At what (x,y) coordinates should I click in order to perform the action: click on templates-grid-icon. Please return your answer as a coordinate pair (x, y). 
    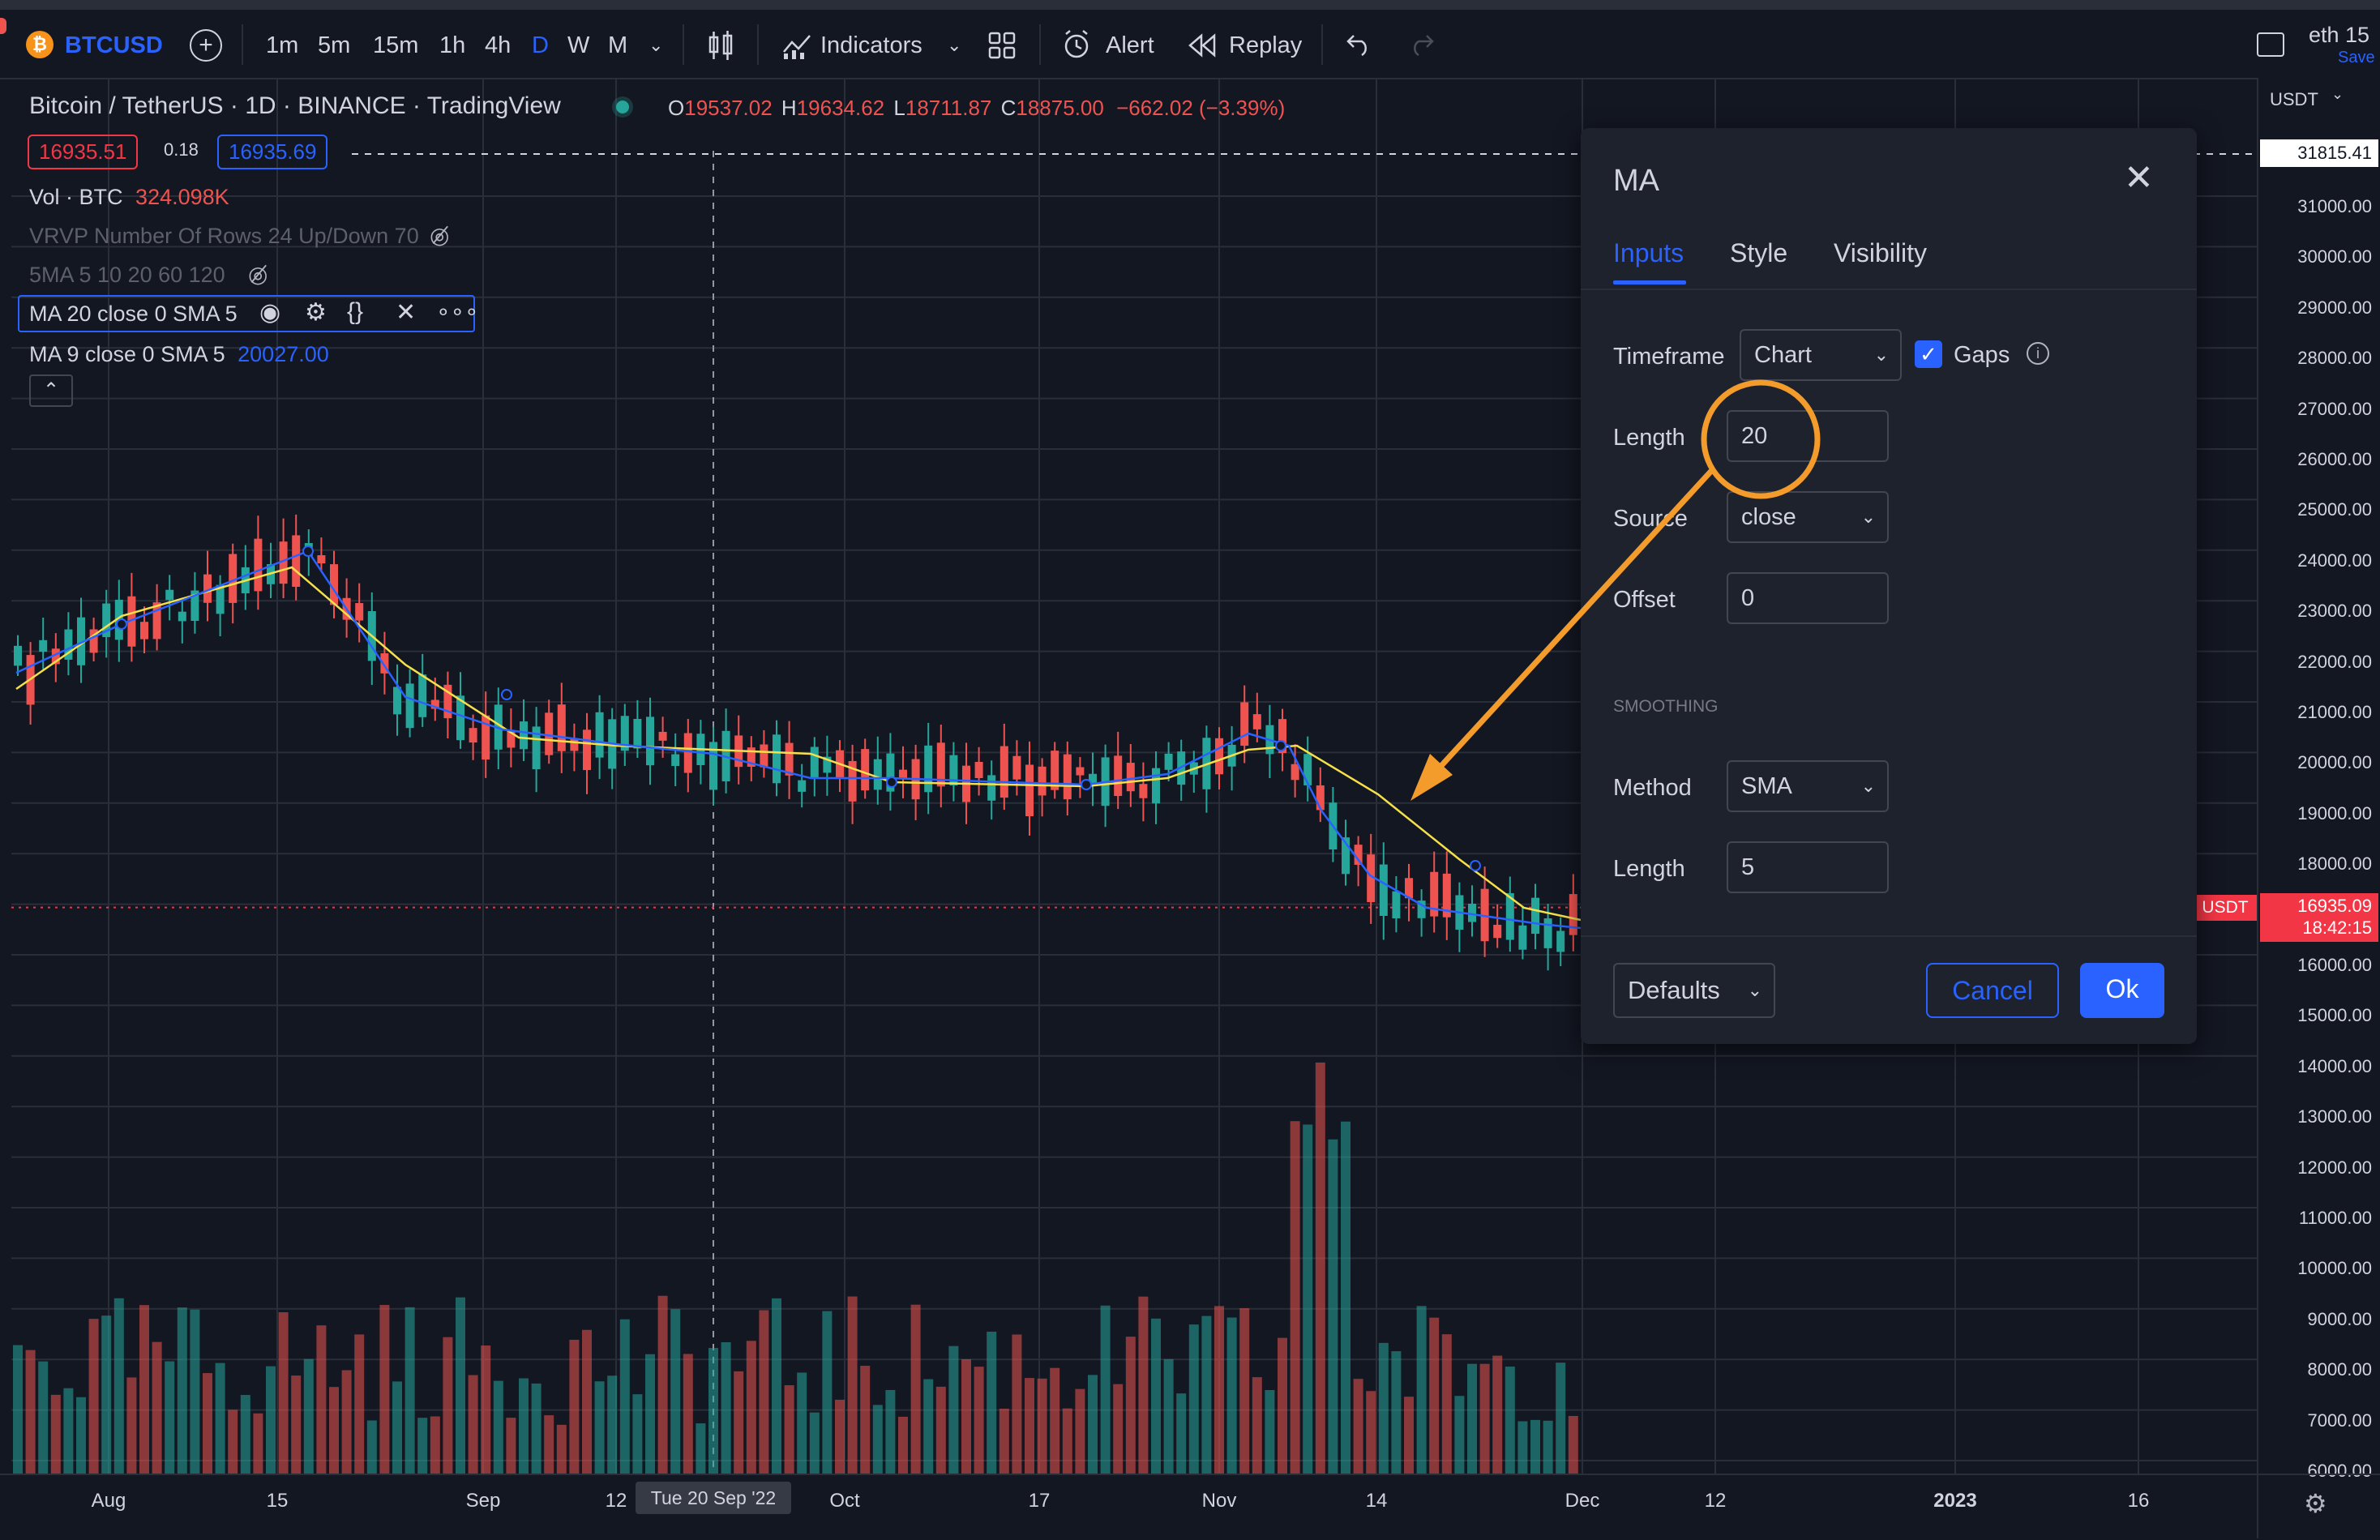
    Looking at the image, I should click on (1002, 45).